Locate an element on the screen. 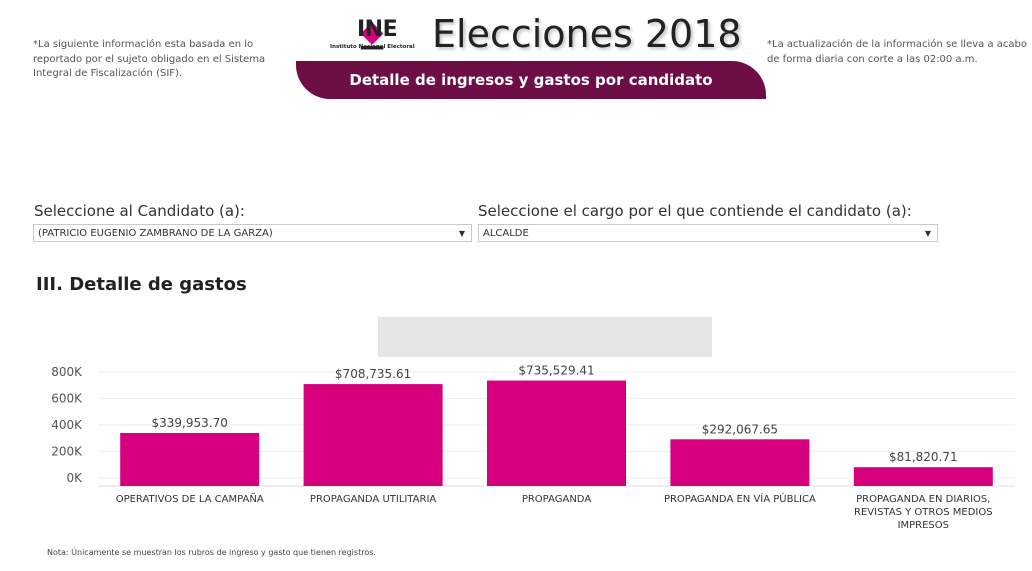 The height and width of the screenshot is (571, 1032). ine-logo-icon is located at coordinates (372, 36).